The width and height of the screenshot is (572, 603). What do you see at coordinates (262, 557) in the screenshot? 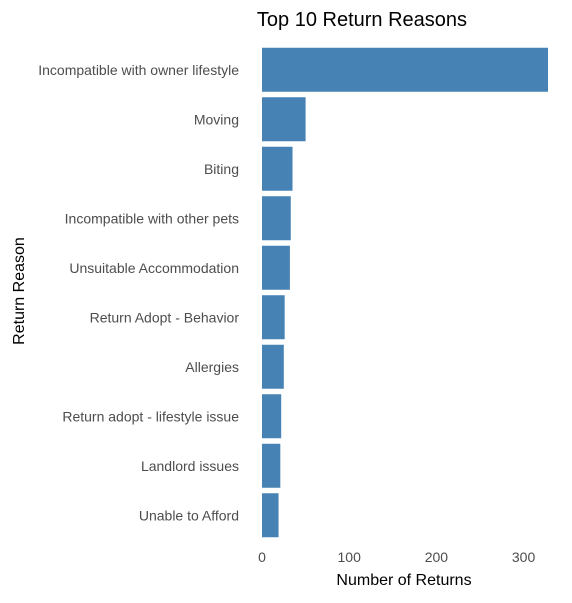
I see `x-tick-label: 0` at bounding box center [262, 557].